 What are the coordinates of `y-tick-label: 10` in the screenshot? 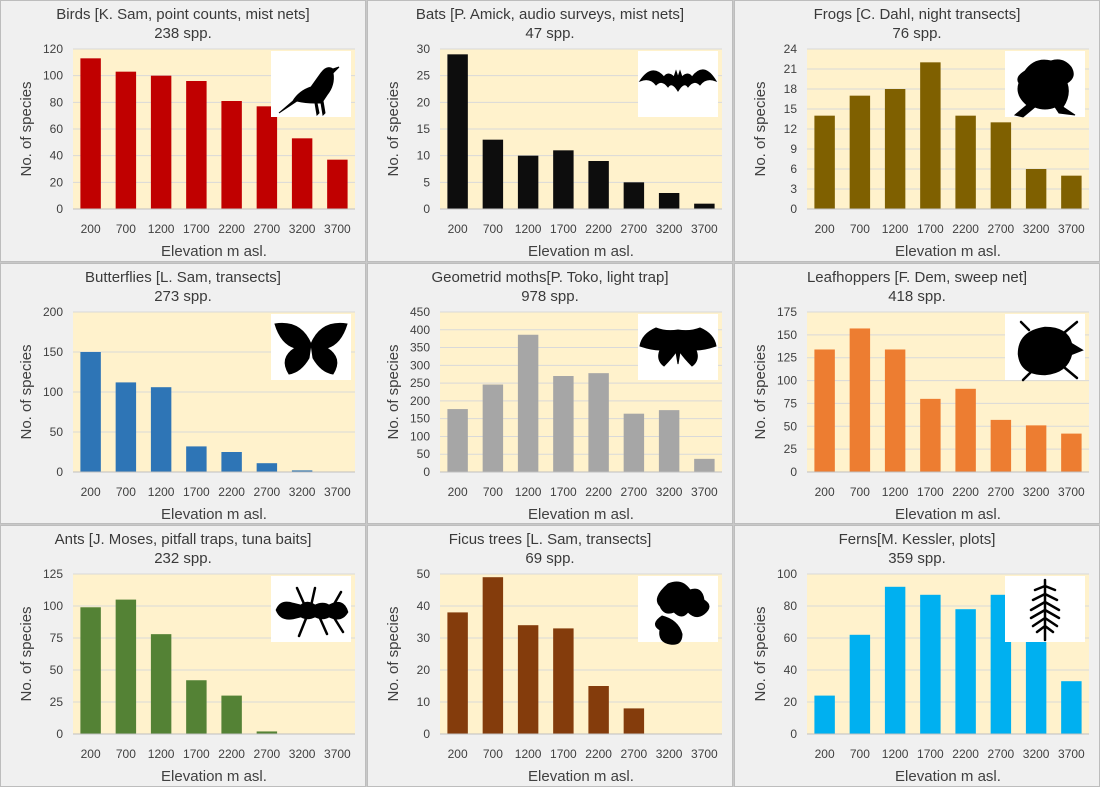 It's located at (424, 156).